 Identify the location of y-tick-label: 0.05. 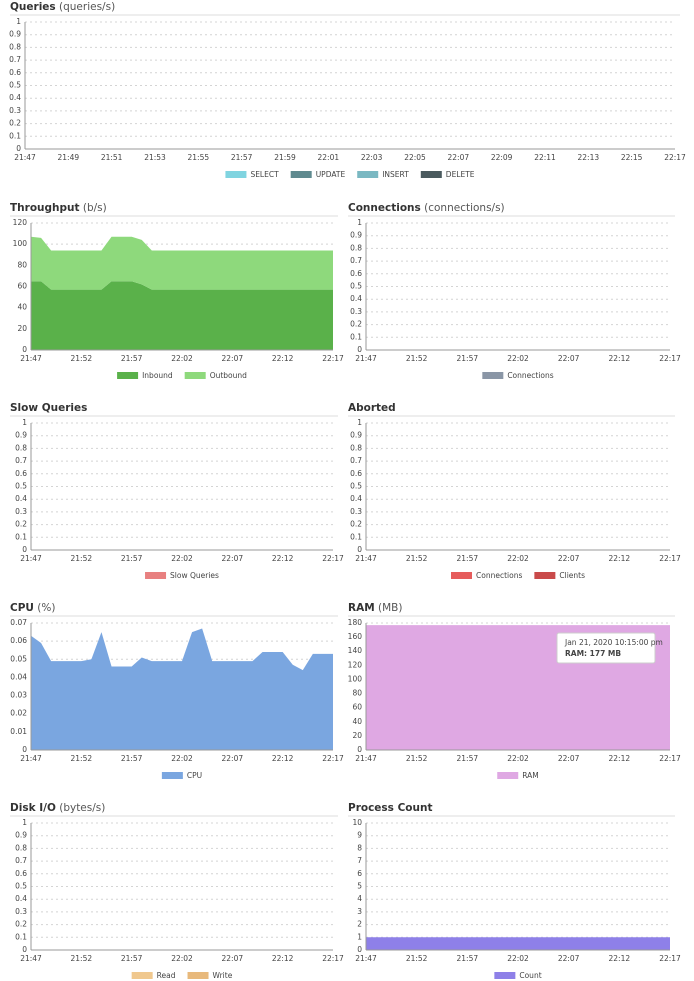
(18, 658).